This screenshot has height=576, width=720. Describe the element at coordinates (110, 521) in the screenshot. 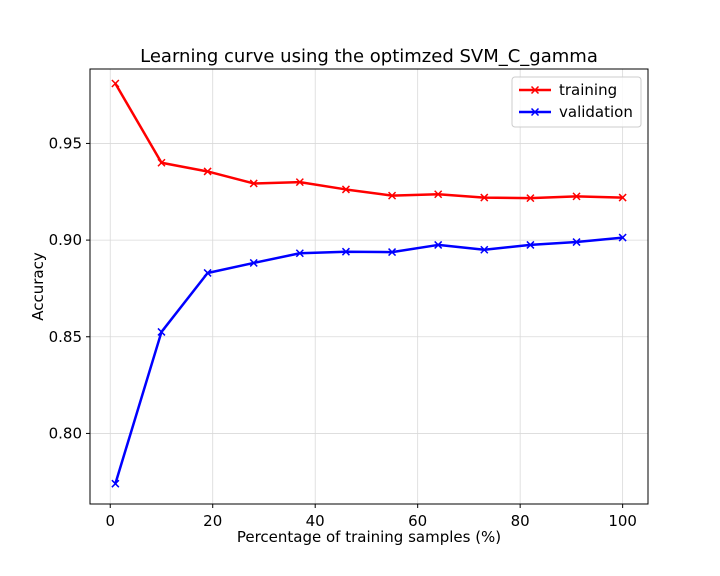

I see `x-tick-label: 0` at that location.